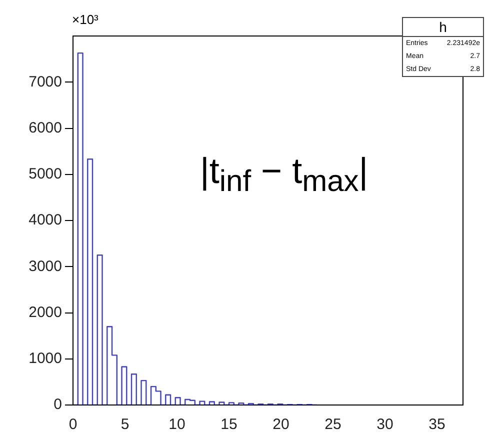 This screenshot has height=441, width=485. What do you see at coordinates (85, 19) in the screenshot?
I see `text: ×10³` at bounding box center [85, 19].